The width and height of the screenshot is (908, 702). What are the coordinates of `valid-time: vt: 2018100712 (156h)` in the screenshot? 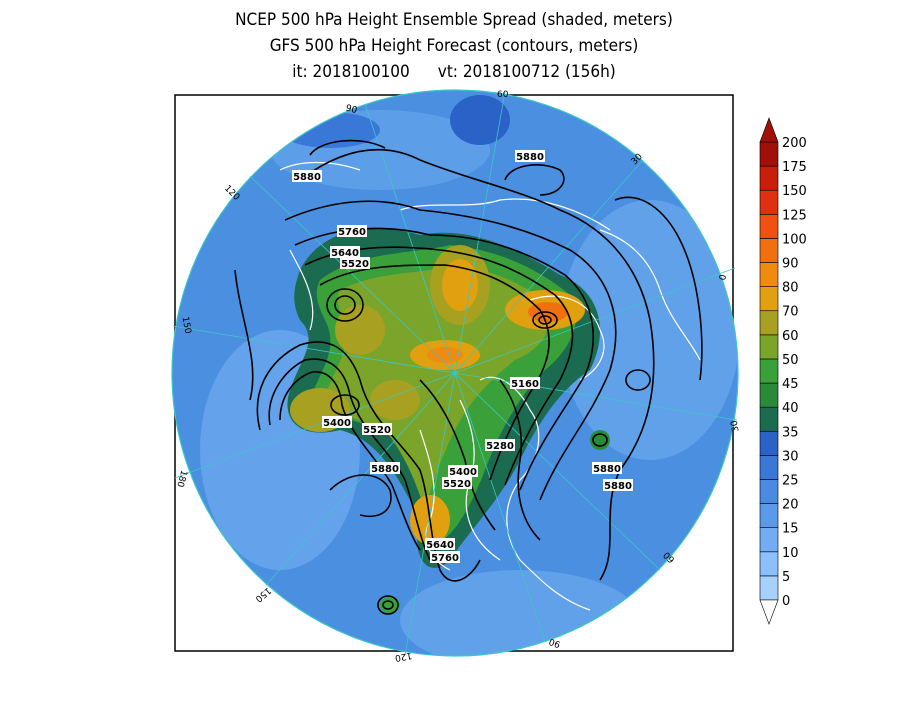 It's located at (526, 72).